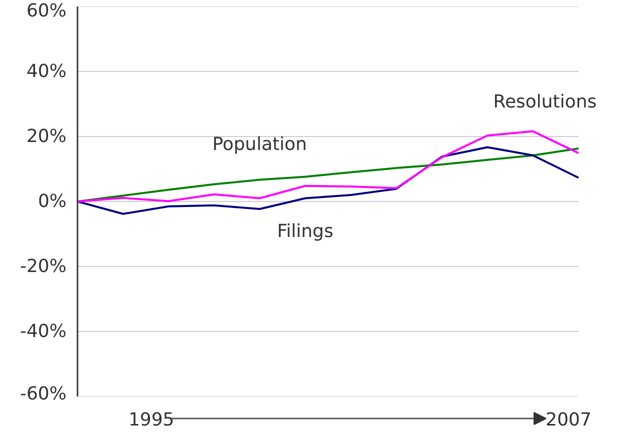 The image size is (624, 432). I want to click on series-label: Population, so click(259, 145).